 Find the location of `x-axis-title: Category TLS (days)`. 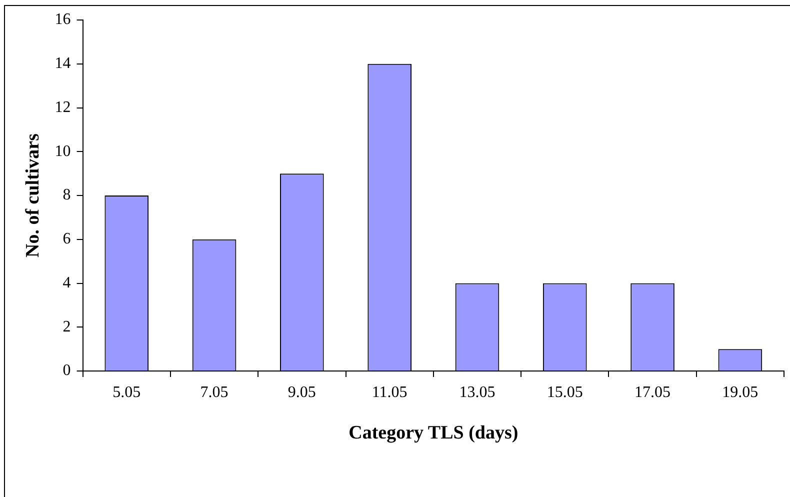

x-axis-title: Category TLS (days) is located at coordinates (433, 433).